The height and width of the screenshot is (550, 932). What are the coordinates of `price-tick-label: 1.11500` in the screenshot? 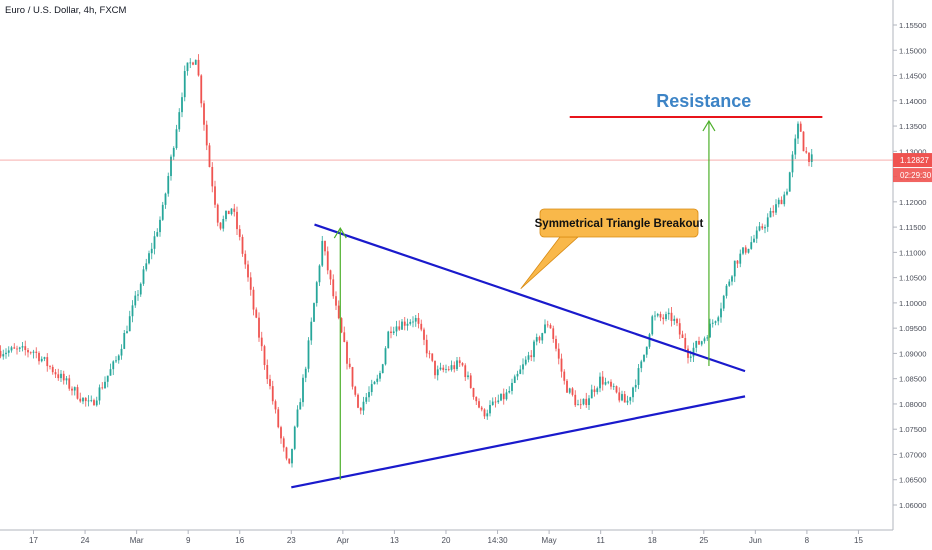 It's located at (912, 227).